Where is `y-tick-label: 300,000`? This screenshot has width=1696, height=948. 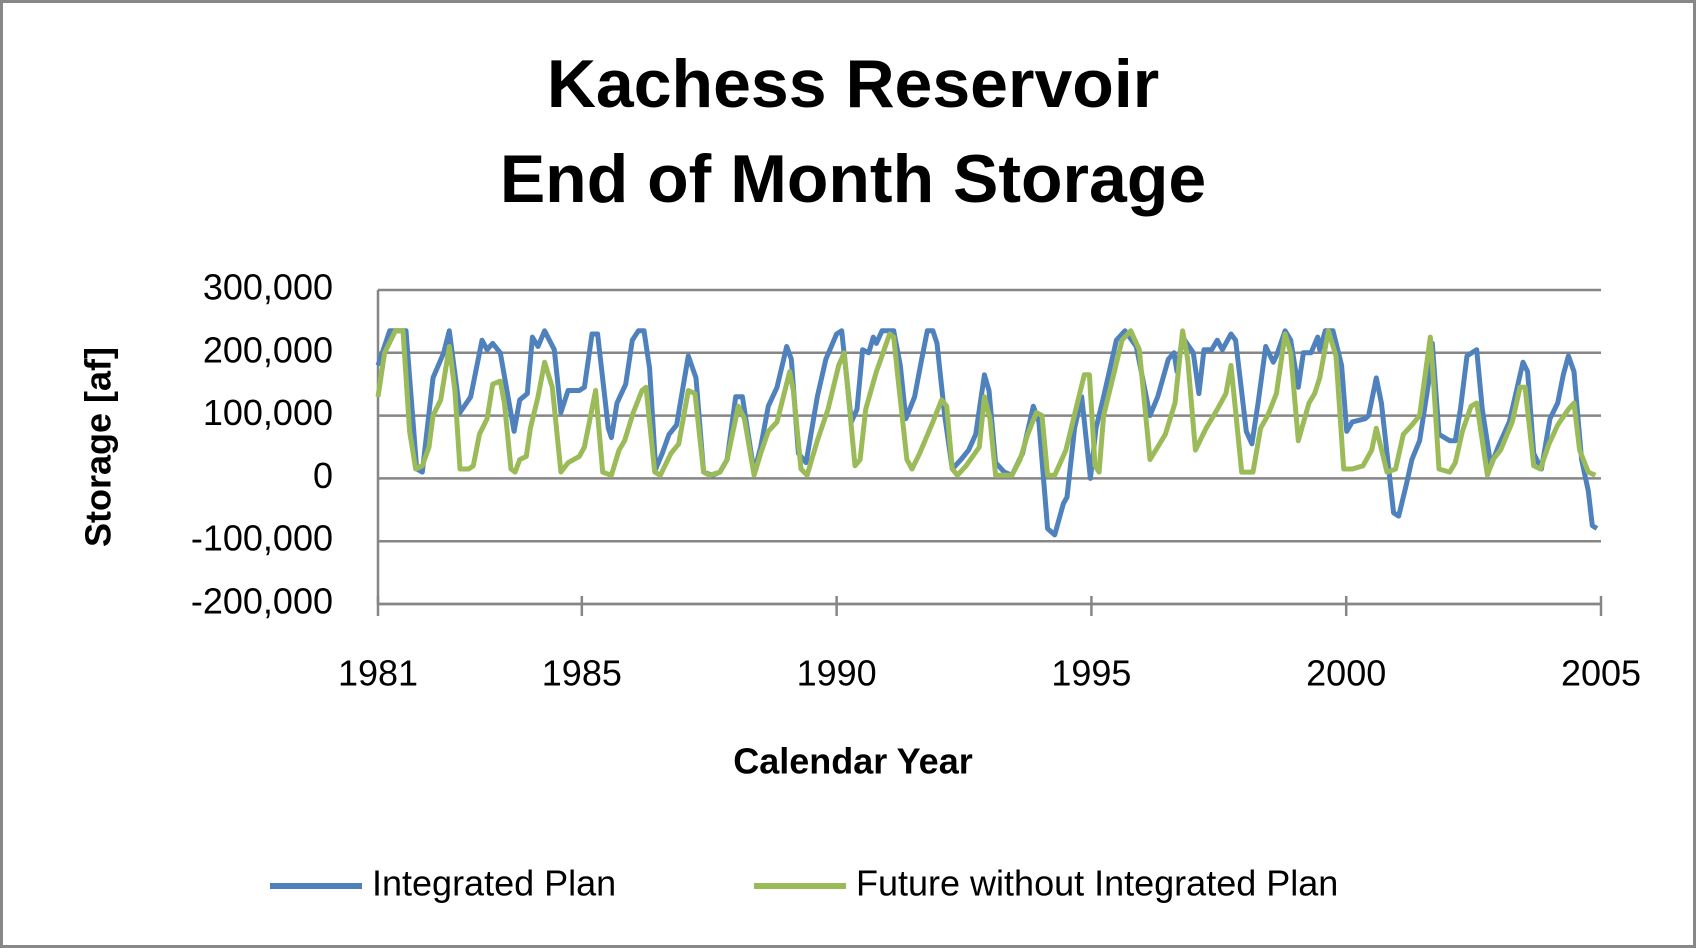
y-tick-label: 300,000 is located at coordinates (268, 287).